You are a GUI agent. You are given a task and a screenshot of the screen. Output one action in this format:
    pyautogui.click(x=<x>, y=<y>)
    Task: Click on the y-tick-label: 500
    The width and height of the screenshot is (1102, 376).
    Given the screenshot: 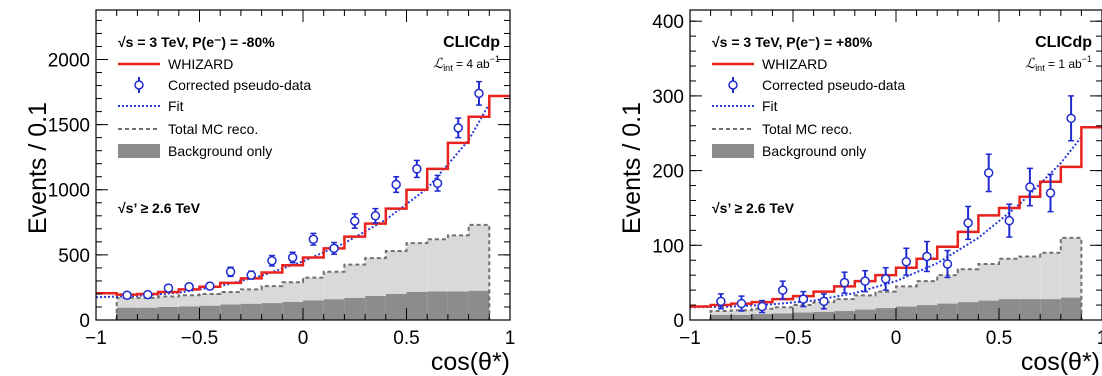 What is the action you would take?
    pyautogui.click(x=74, y=256)
    